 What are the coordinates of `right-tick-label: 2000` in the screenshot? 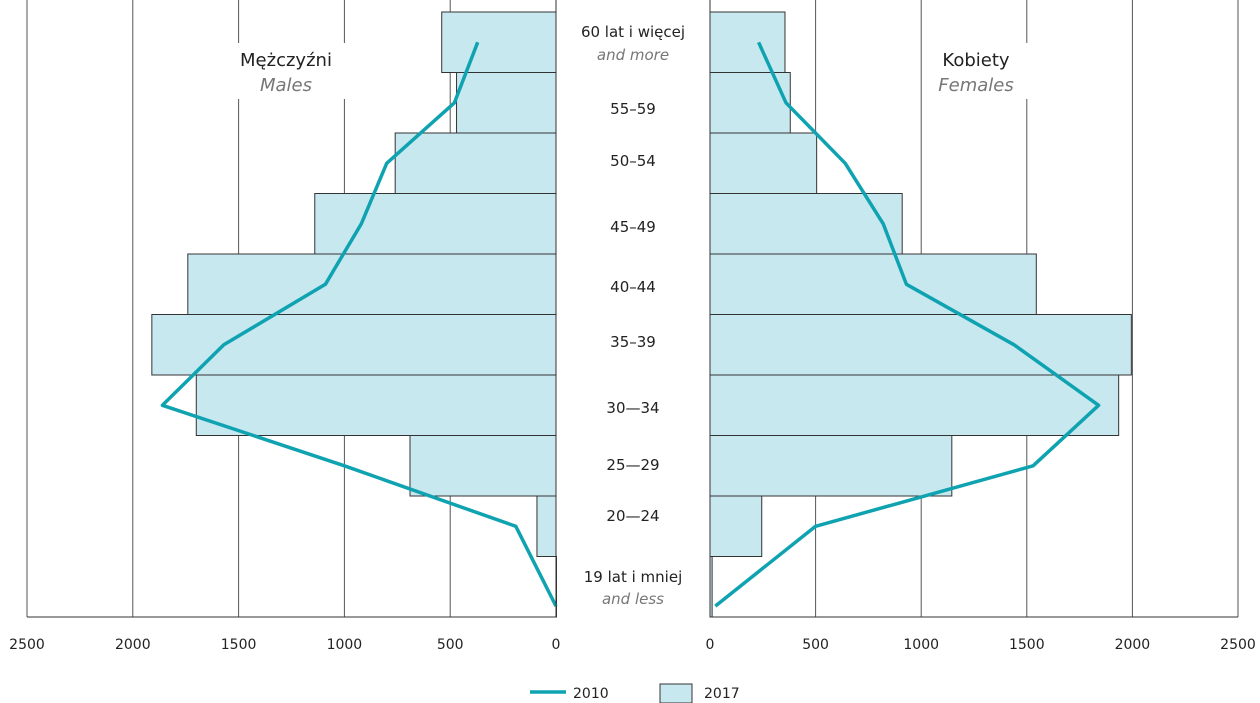 It's located at (1133, 645).